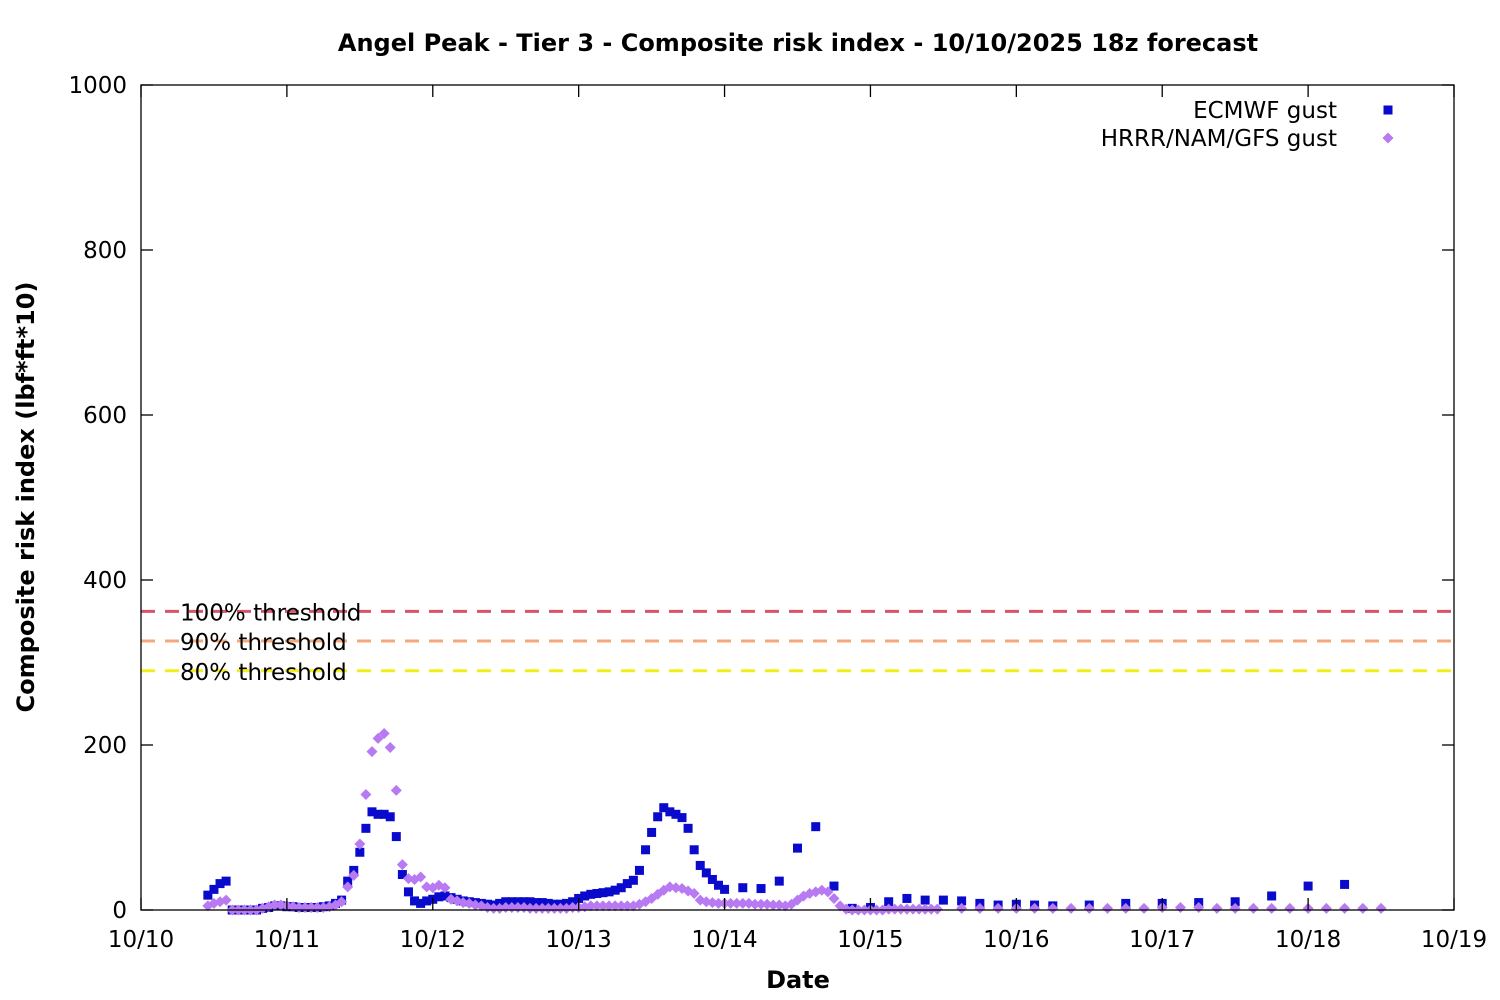 This screenshot has height=1000, width=1500. What do you see at coordinates (141, 940) in the screenshot?
I see `x-tick-label: 10/10` at bounding box center [141, 940].